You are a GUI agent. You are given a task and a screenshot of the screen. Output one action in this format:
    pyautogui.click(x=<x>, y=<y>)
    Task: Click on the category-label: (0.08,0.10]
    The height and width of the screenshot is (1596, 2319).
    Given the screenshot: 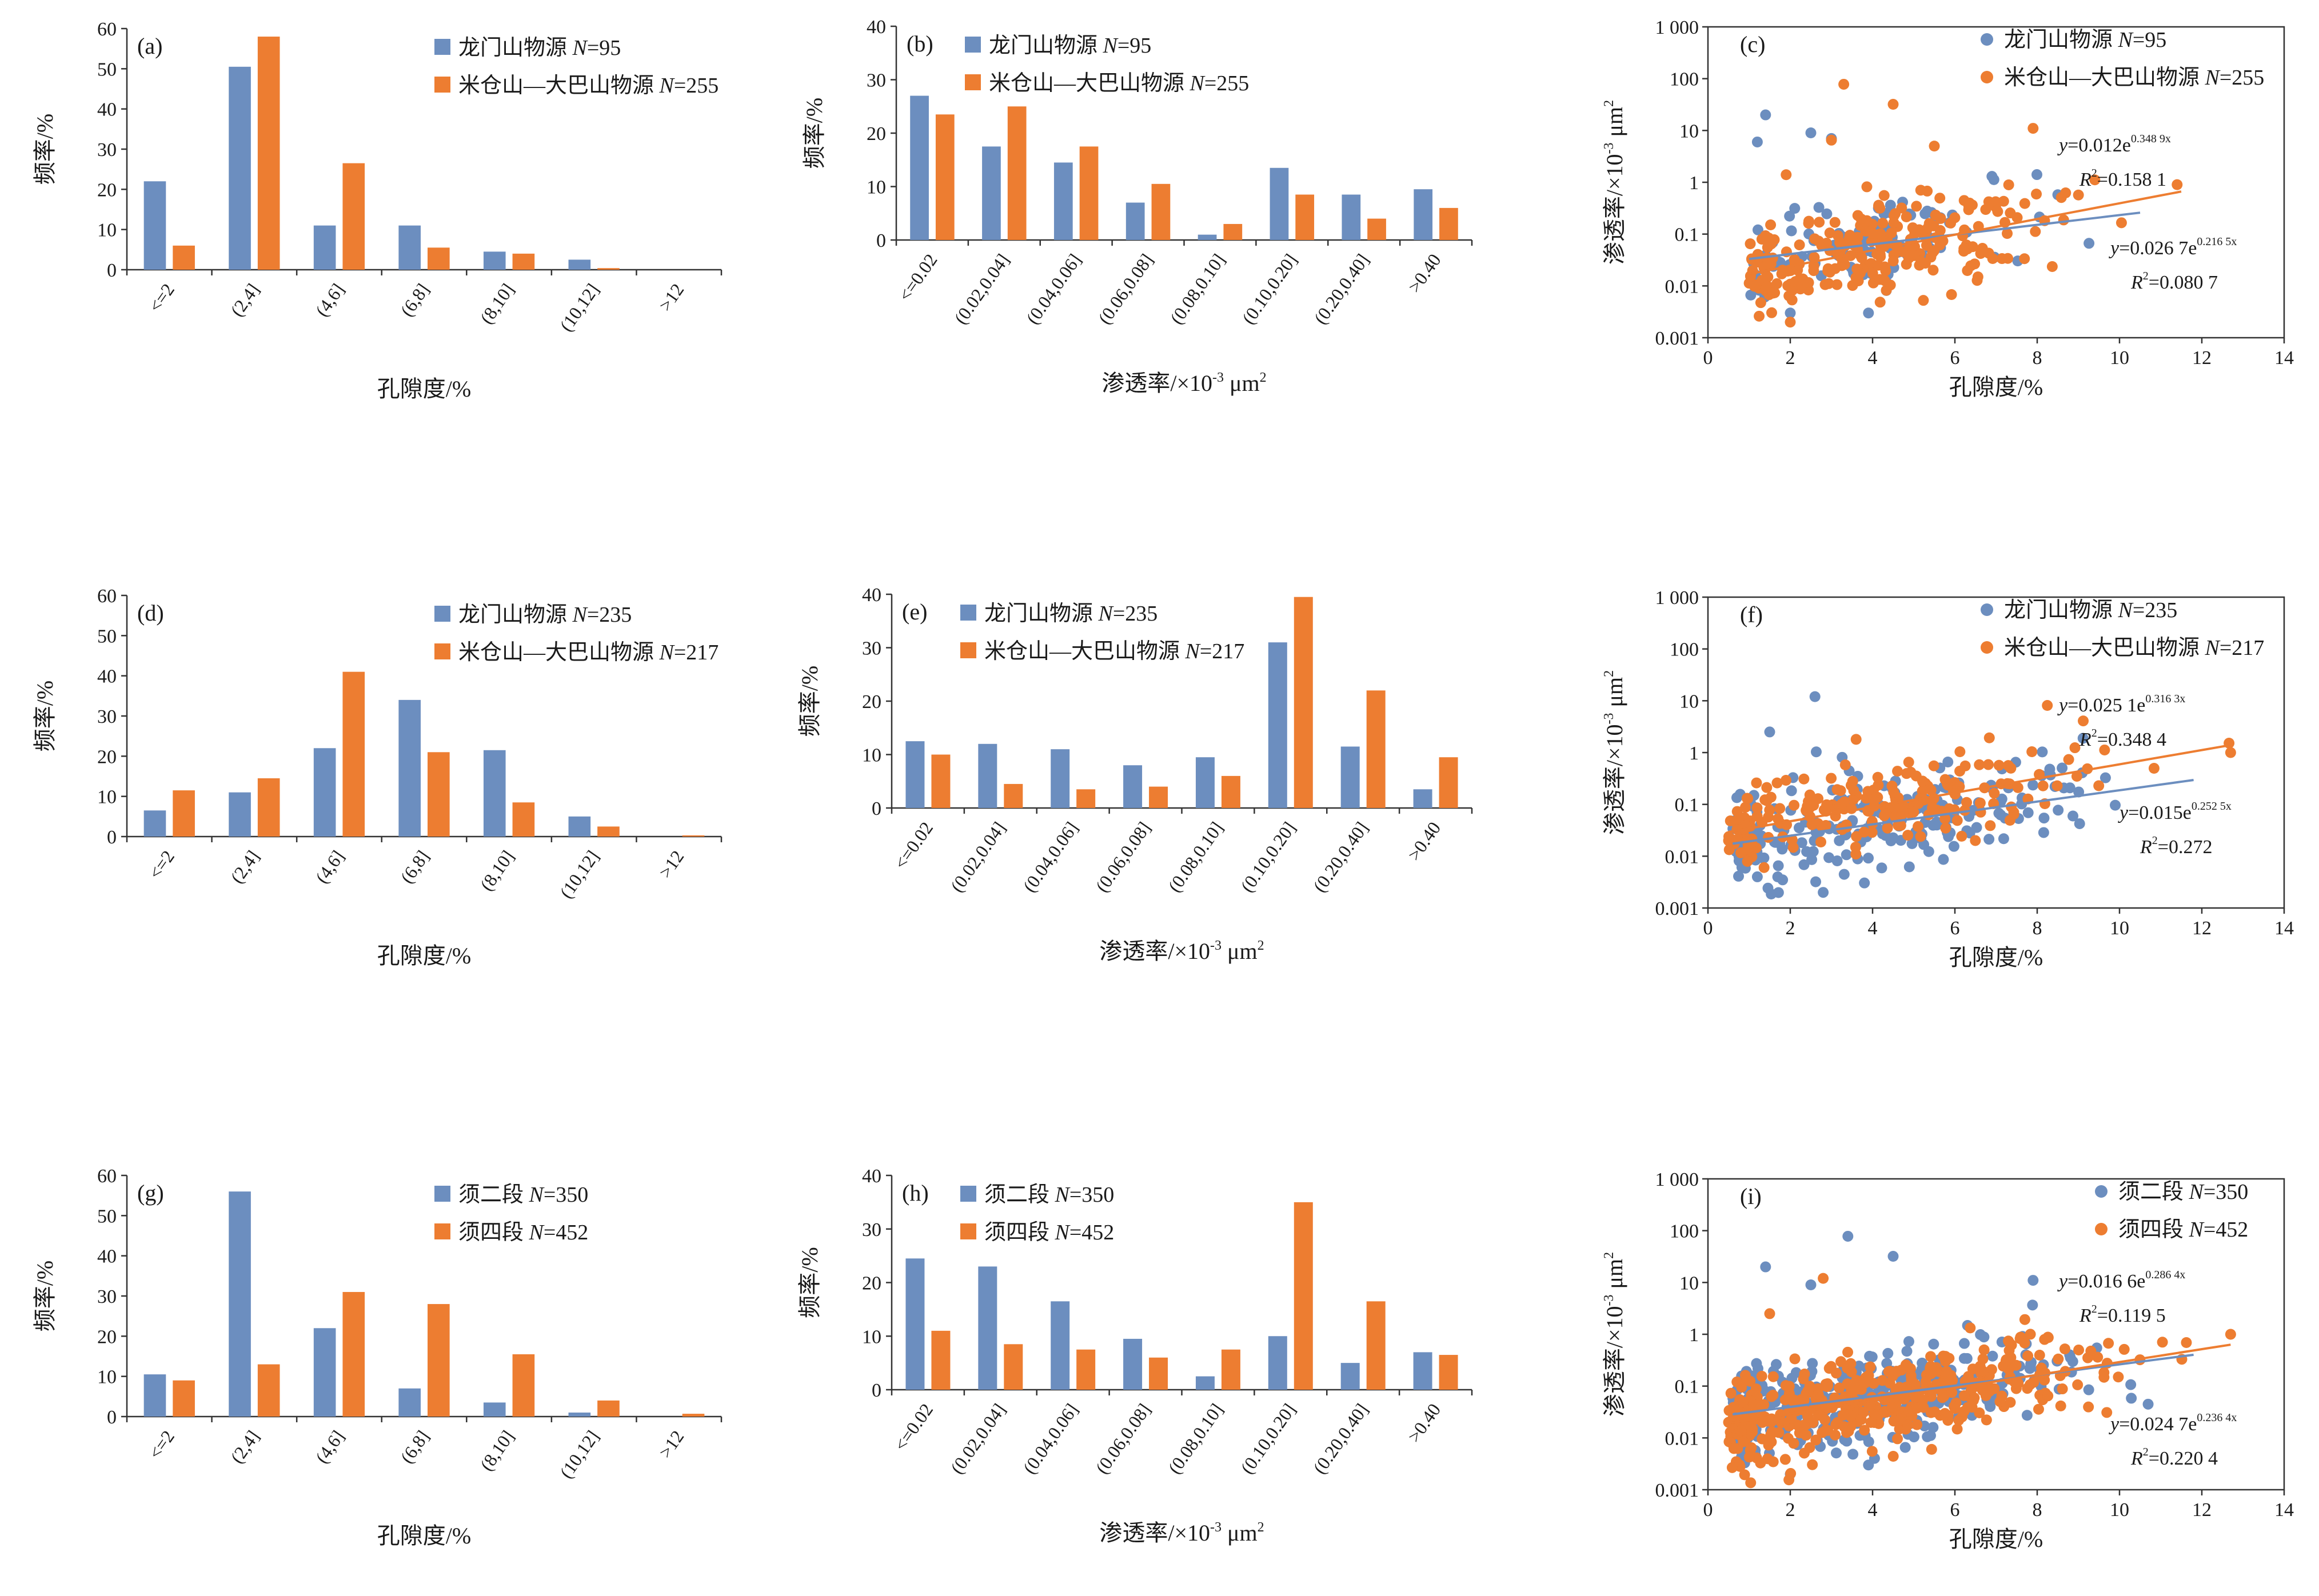 What is the action you would take?
    pyautogui.click(x=1196, y=1438)
    